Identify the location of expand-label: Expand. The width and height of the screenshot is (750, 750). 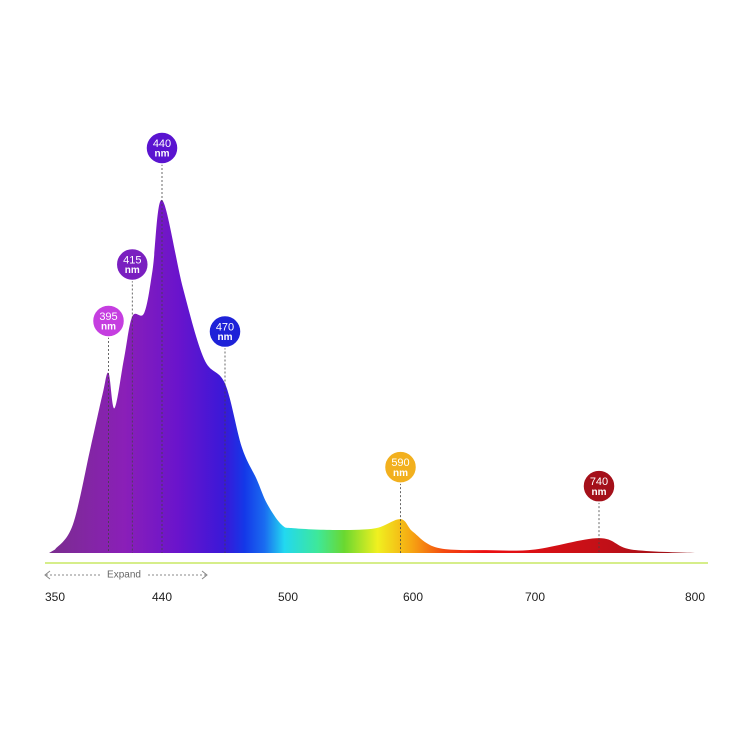
(124, 575).